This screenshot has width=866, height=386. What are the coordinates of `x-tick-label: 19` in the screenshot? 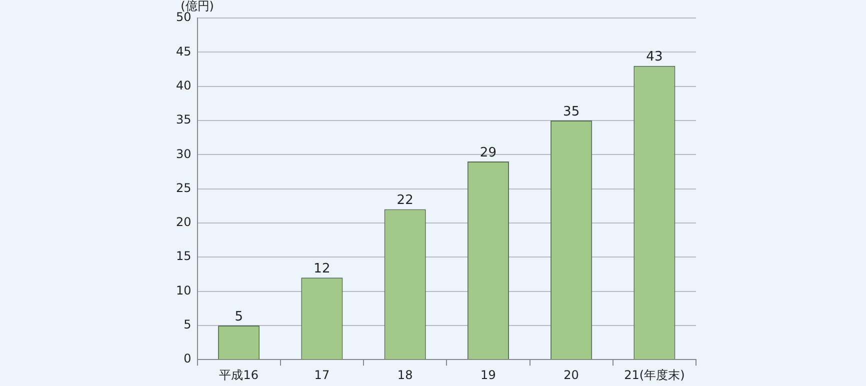 It's located at (488, 375).